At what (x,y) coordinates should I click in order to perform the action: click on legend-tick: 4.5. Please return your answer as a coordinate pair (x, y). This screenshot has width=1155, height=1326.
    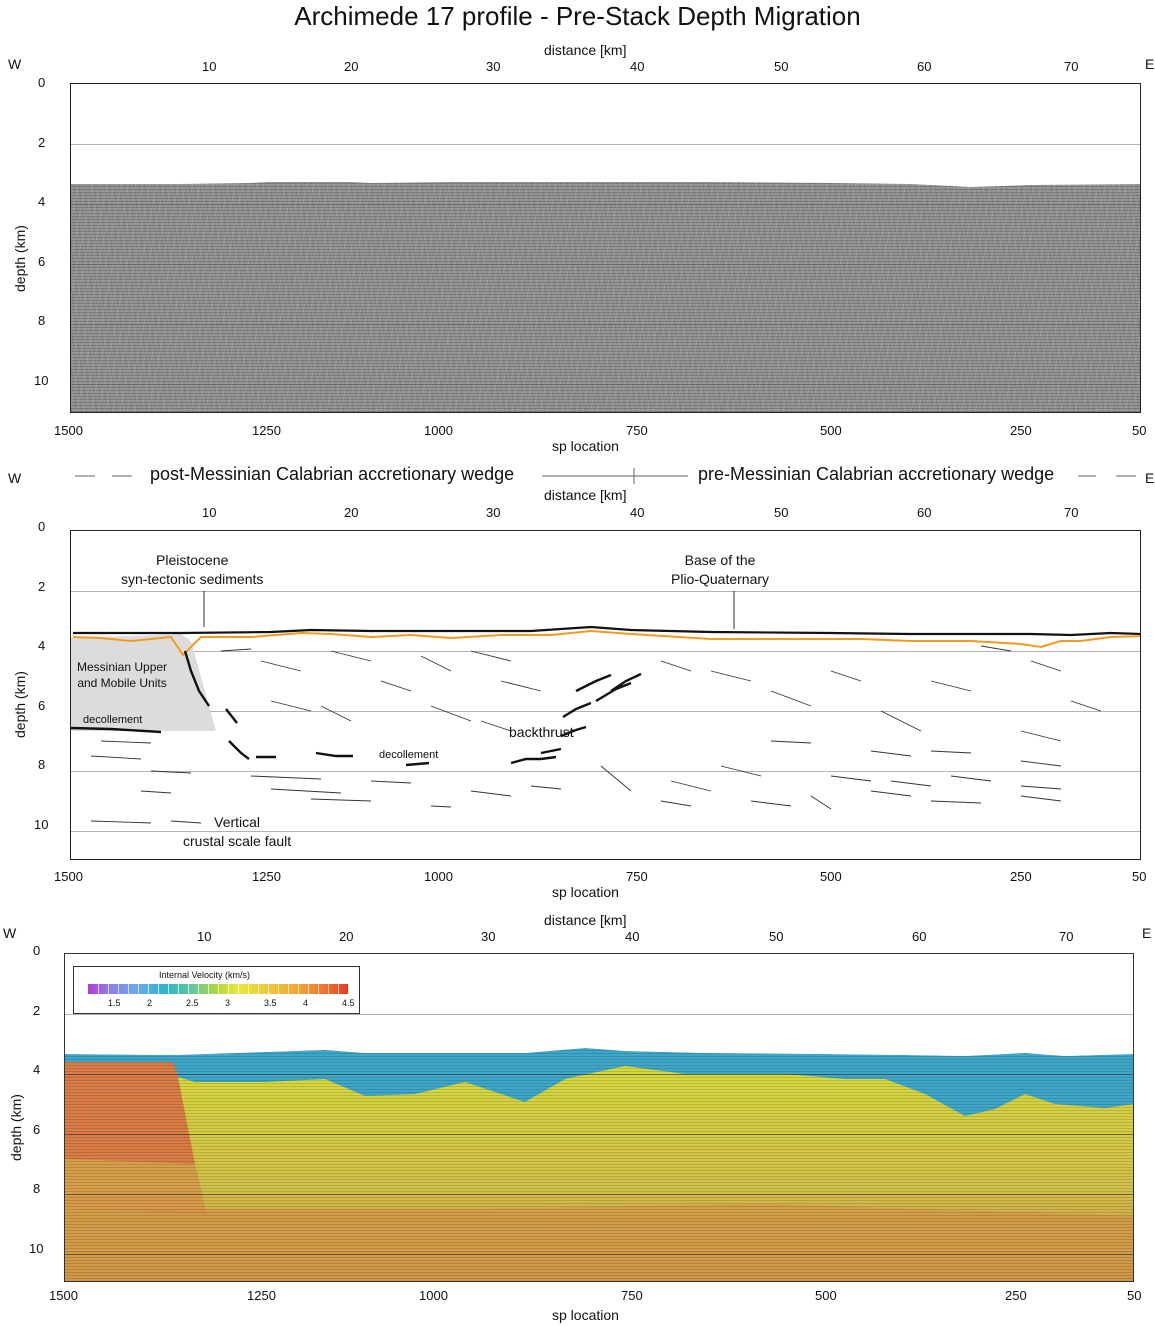
    Looking at the image, I should click on (348, 1003).